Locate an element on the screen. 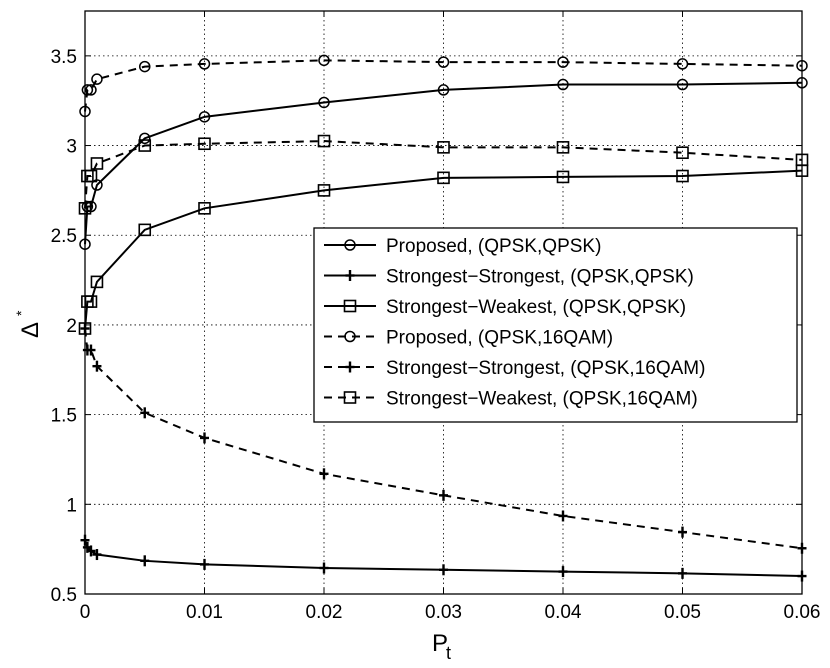  y-tick-label: 1.5 is located at coordinates (64, 416).